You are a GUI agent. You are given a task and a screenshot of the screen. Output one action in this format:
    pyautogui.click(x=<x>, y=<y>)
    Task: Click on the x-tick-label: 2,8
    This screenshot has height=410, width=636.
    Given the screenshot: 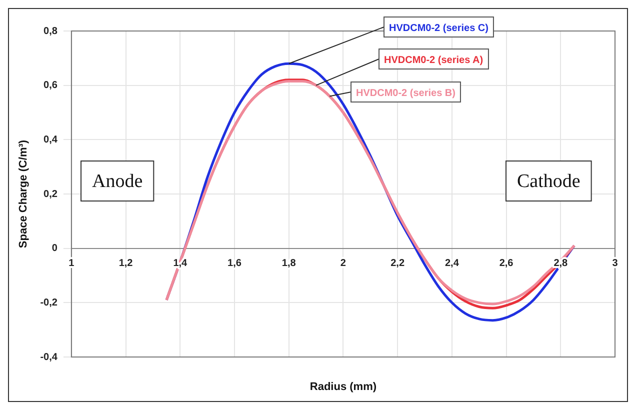 What is the action you would take?
    pyautogui.click(x=561, y=264)
    